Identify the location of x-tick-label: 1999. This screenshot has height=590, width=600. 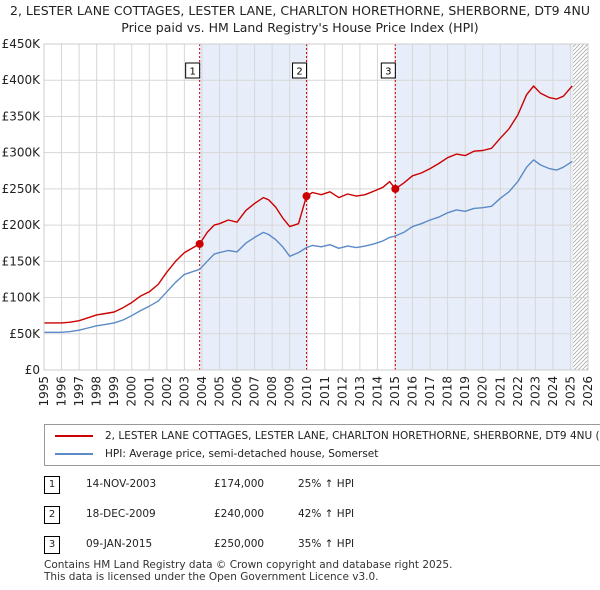
(114, 391).